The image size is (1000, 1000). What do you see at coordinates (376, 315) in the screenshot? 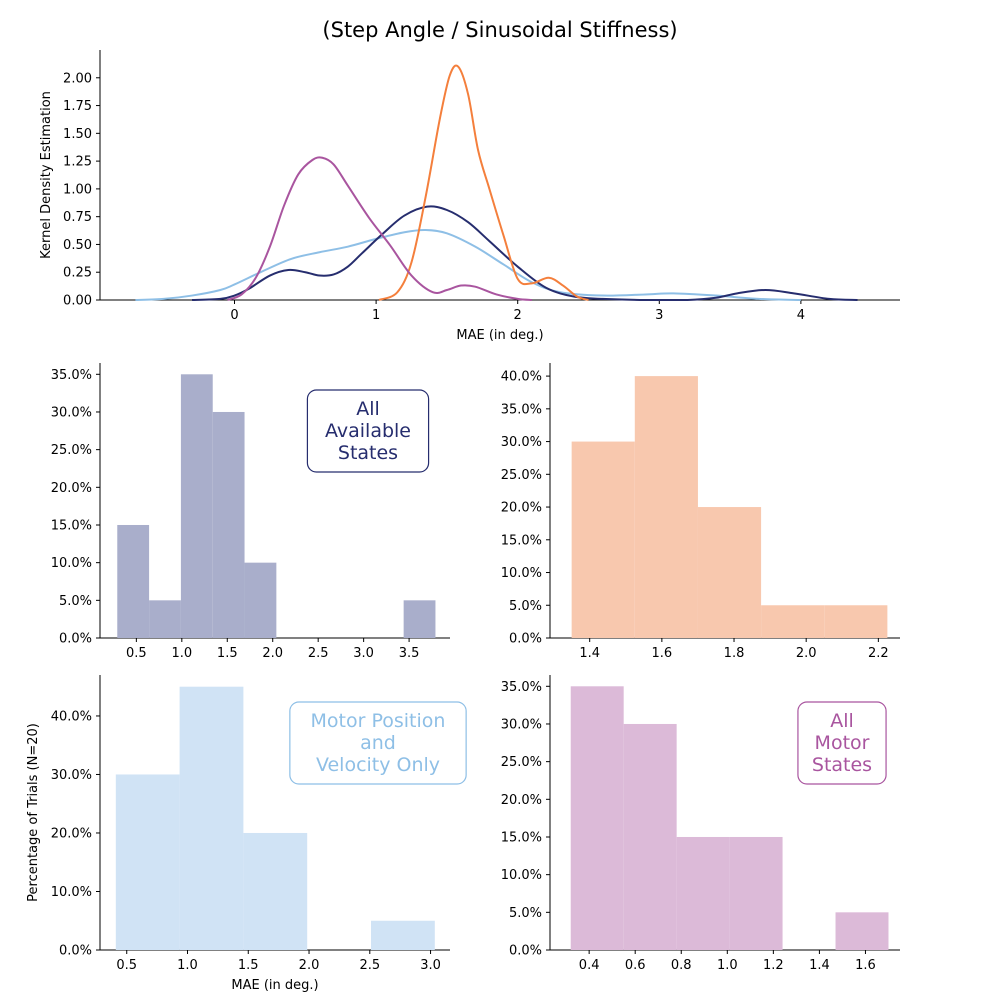
I see `x-tick-label: 1` at bounding box center [376, 315].